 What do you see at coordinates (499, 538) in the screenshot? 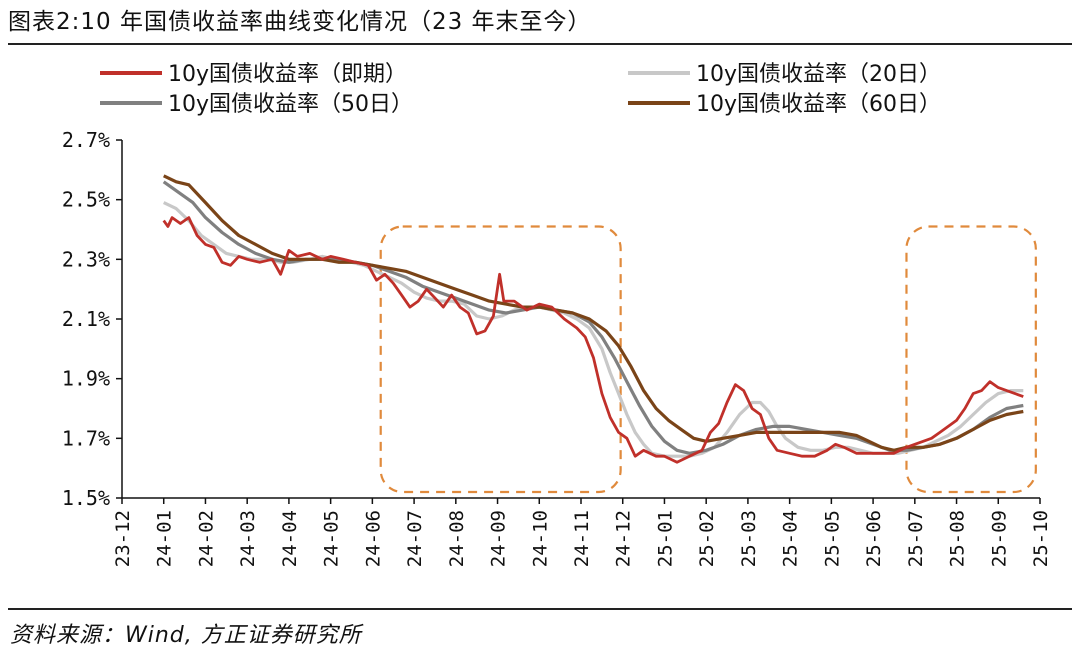
I see `x-tick-label: 24-09` at bounding box center [499, 538].